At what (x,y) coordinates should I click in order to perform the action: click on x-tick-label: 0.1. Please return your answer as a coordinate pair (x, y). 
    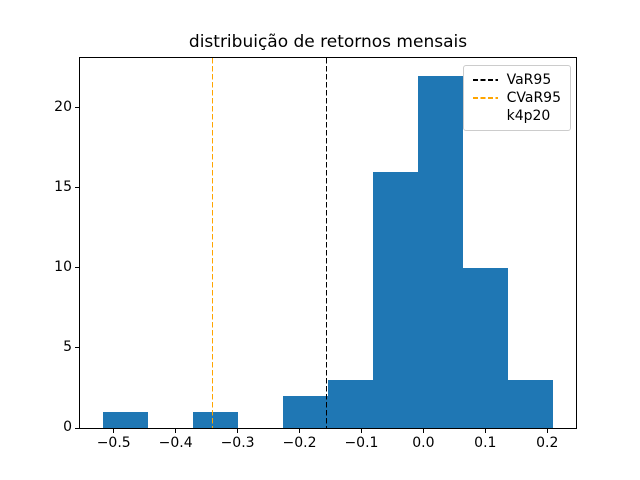
    Looking at the image, I should click on (485, 443).